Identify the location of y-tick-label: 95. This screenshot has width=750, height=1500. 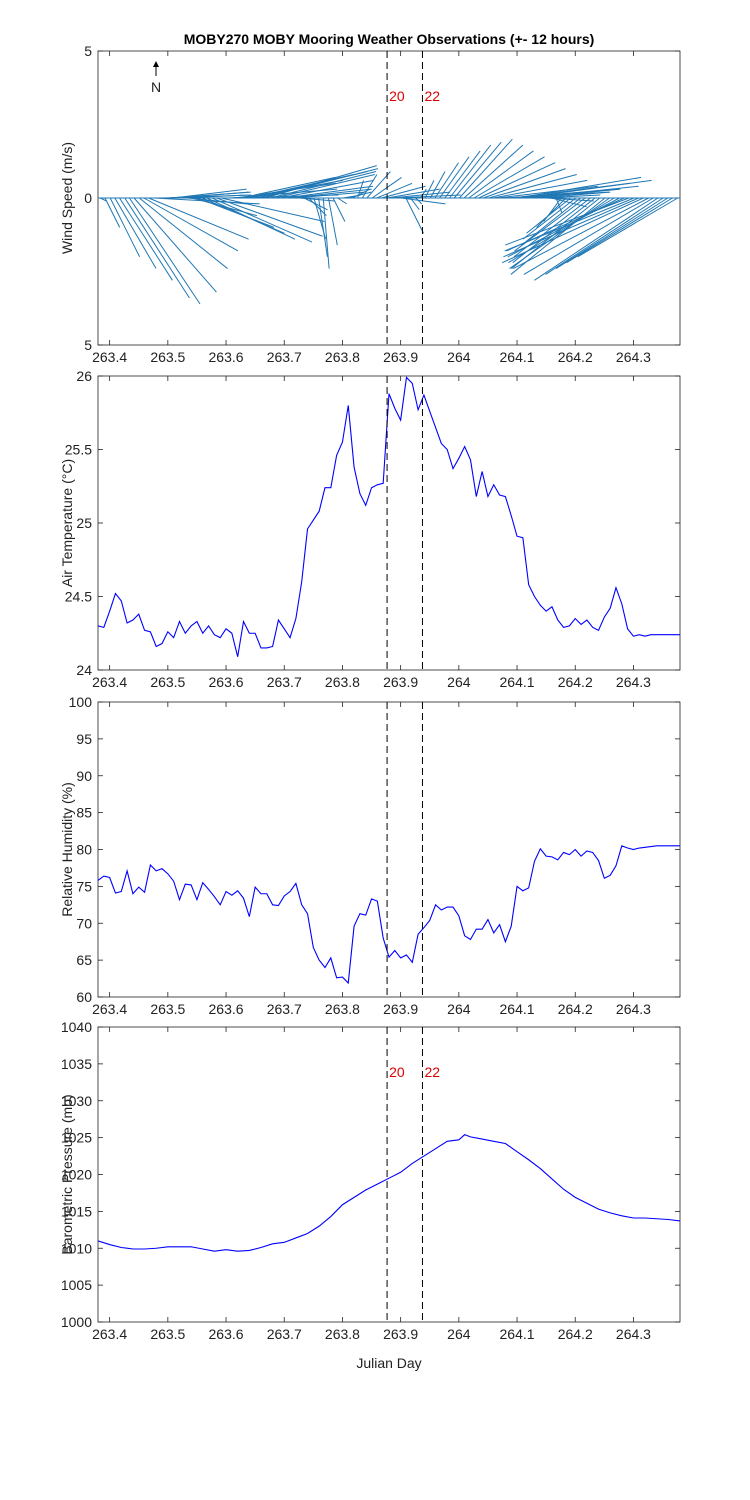
(84, 739).